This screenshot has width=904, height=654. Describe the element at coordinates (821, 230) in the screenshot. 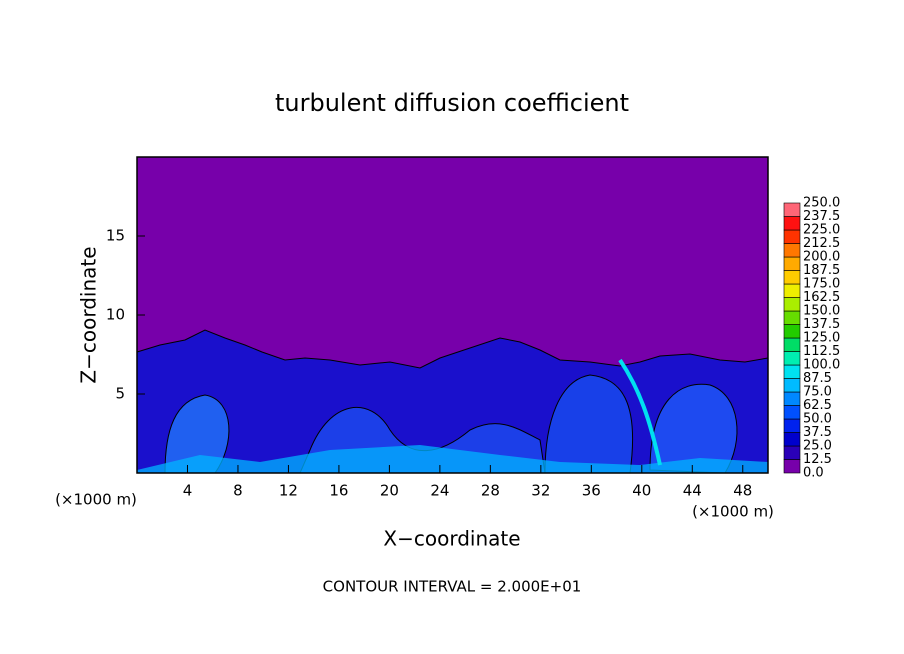

I see `colorbar-label: 225.0` at that location.